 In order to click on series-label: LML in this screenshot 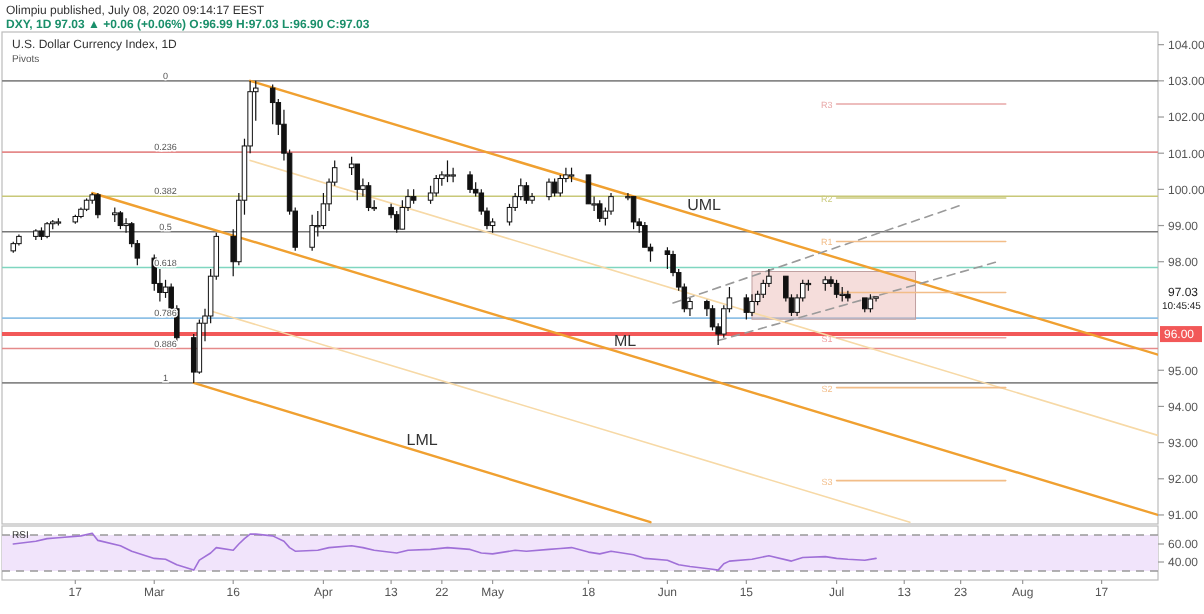, I will do `click(422, 439)`.